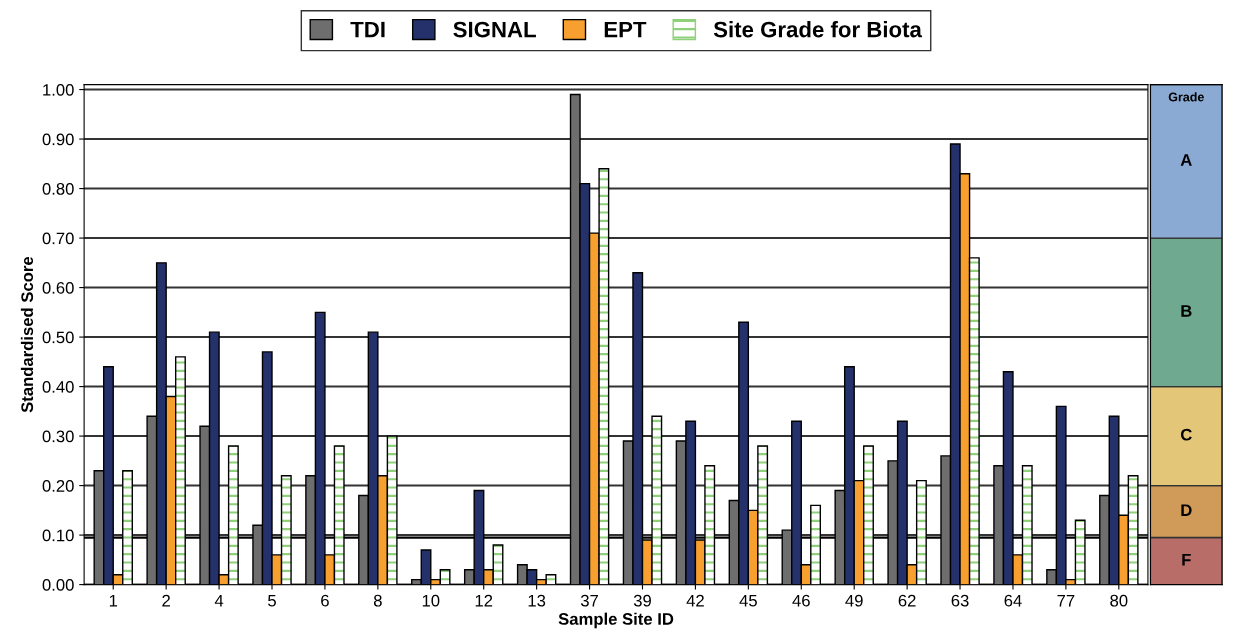 This screenshot has height=641, width=1237. Describe the element at coordinates (1119, 600) in the screenshot. I see `x-tick-label: 80` at that location.